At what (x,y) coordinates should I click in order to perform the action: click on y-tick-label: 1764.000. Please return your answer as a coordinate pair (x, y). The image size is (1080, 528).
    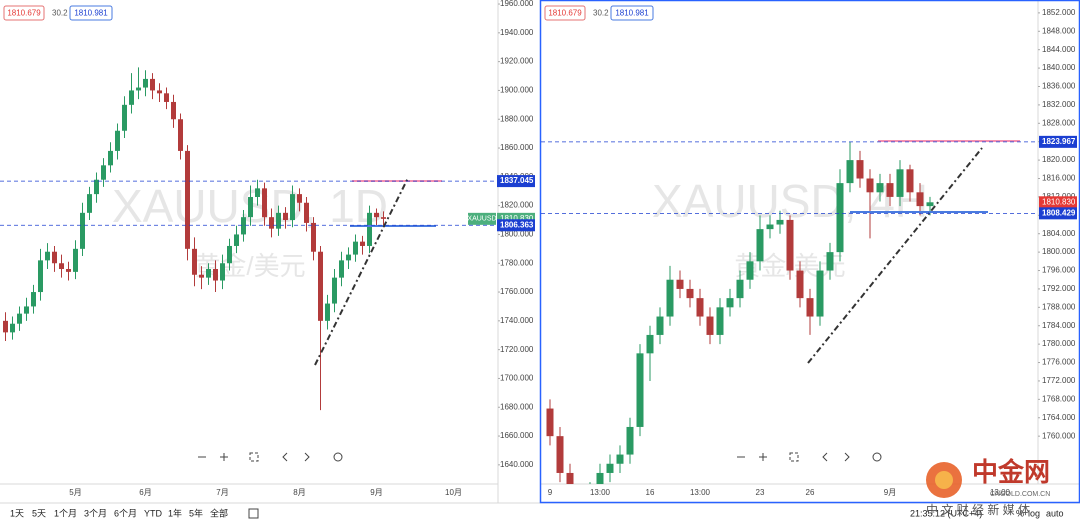
    Looking at the image, I should click on (1059, 417).